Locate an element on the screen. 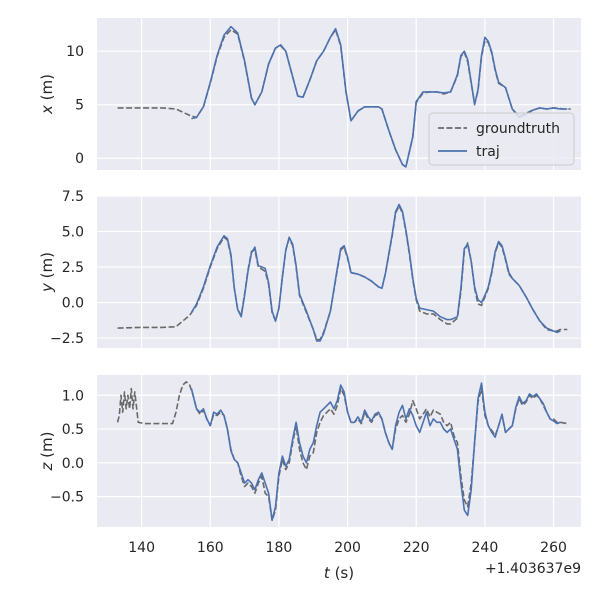 This screenshot has height=600, width=600. x-tick-label: 260 is located at coordinates (553, 548).